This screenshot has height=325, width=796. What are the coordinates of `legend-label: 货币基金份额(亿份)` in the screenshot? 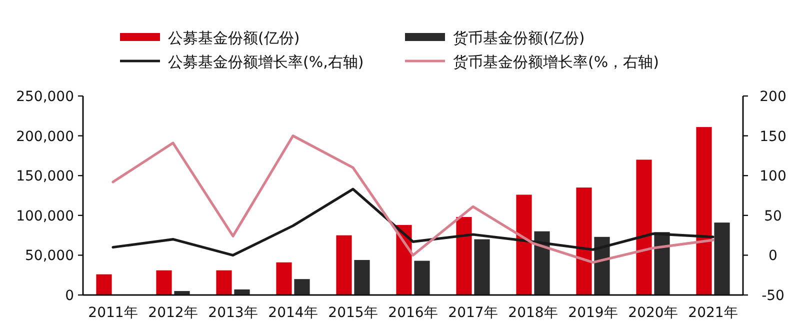 It's located at (519, 38).